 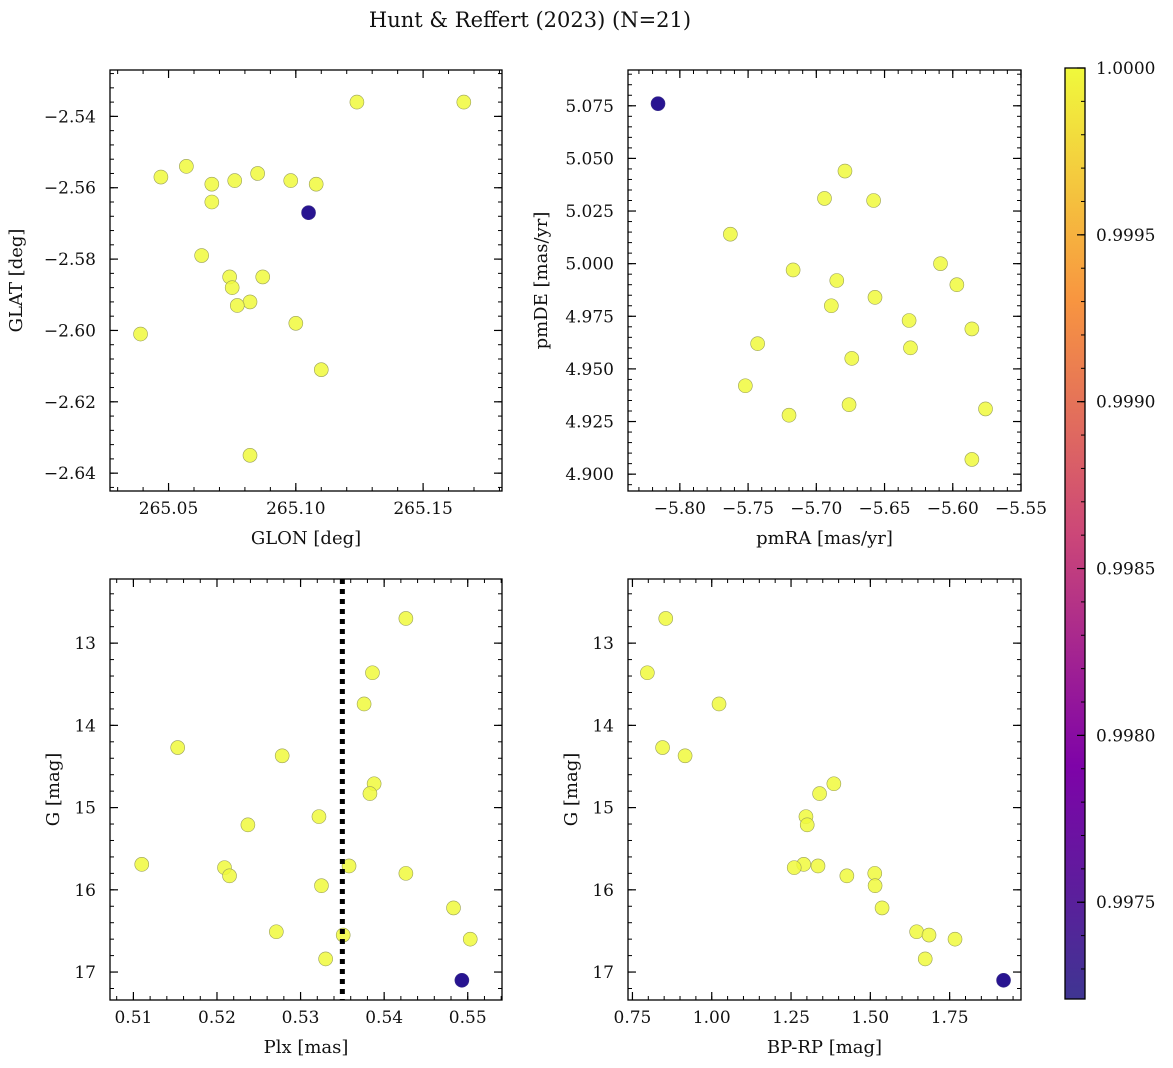 What do you see at coordinates (589, 370) in the screenshot?
I see `y-tick-label: 4.950` at bounding box center [589, 370].